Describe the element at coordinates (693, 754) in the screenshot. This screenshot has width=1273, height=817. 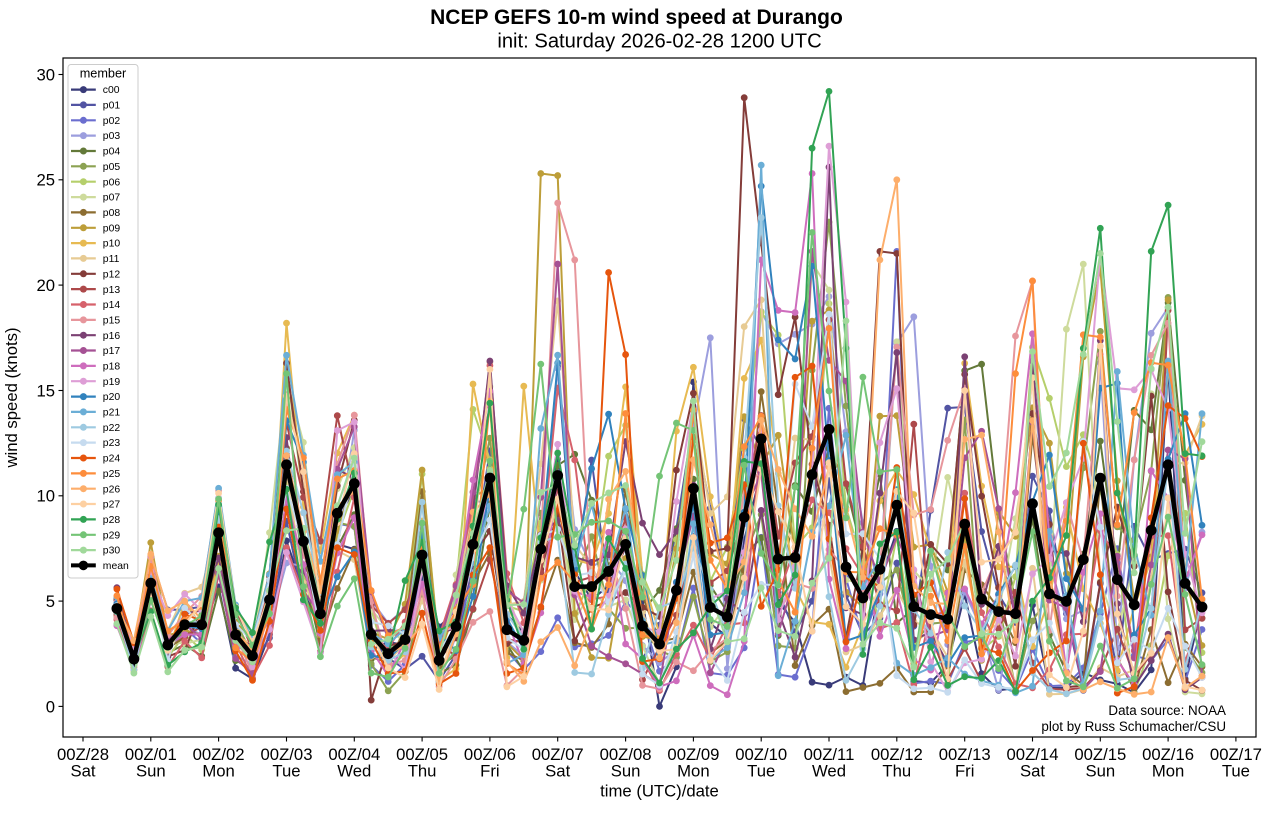
I see `svg-text: 00Z/09` at that location.